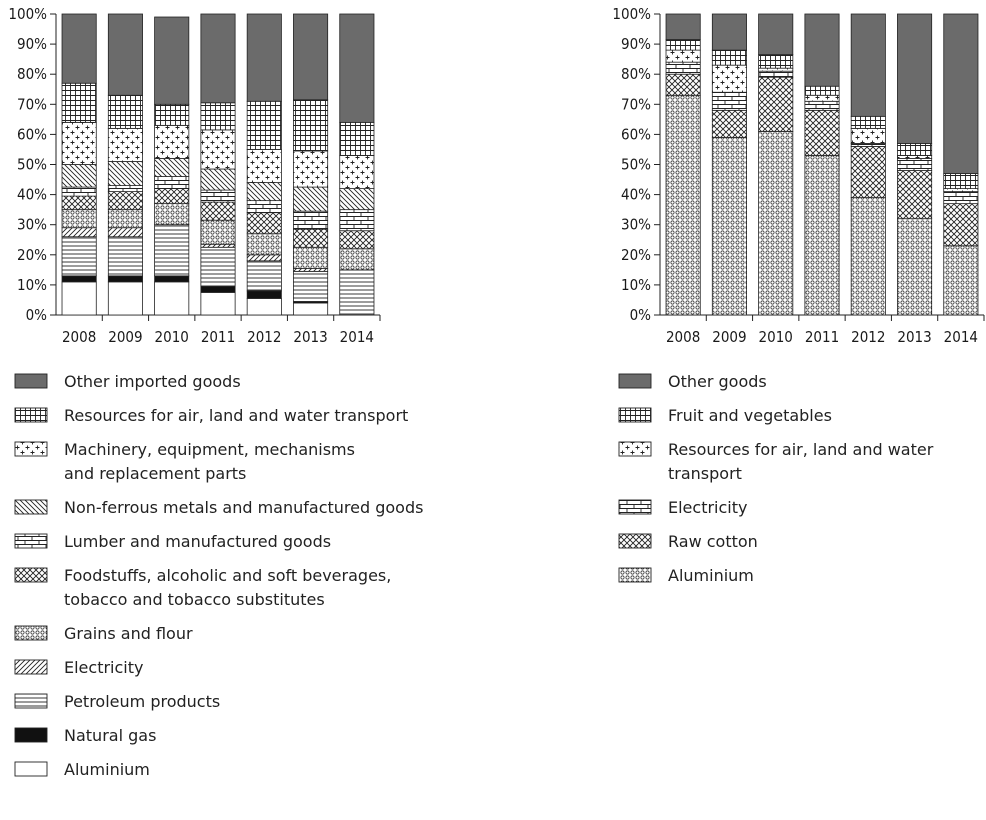  I want to click on legend-item-grains-and-flour: Grains and flour, so click(103, 633).